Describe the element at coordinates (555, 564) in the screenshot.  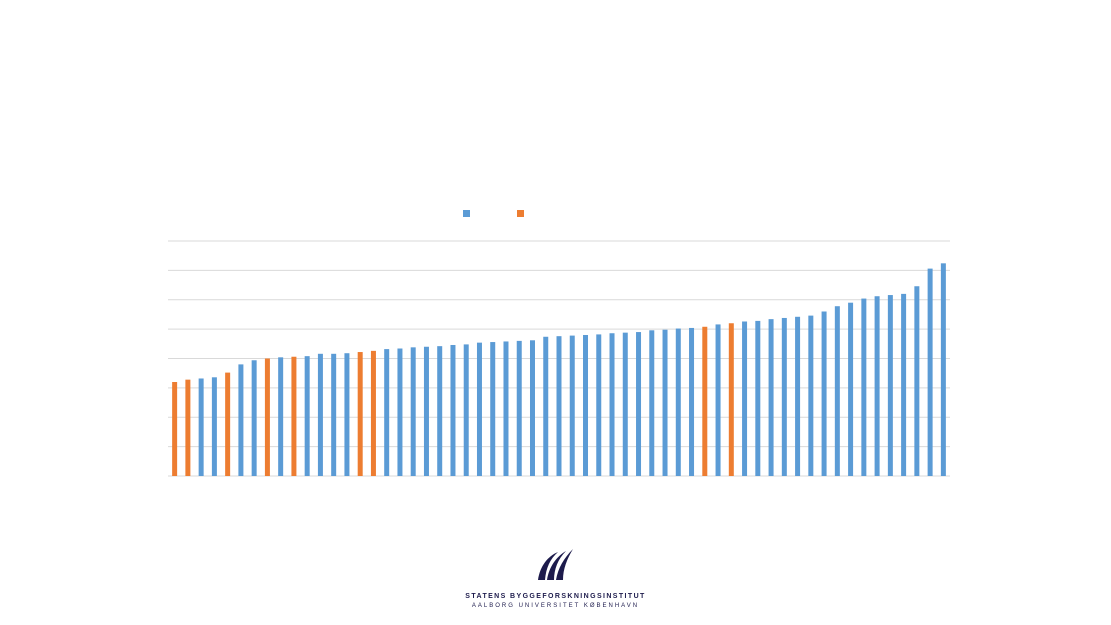
I see `institute-logo-icon` at that location.